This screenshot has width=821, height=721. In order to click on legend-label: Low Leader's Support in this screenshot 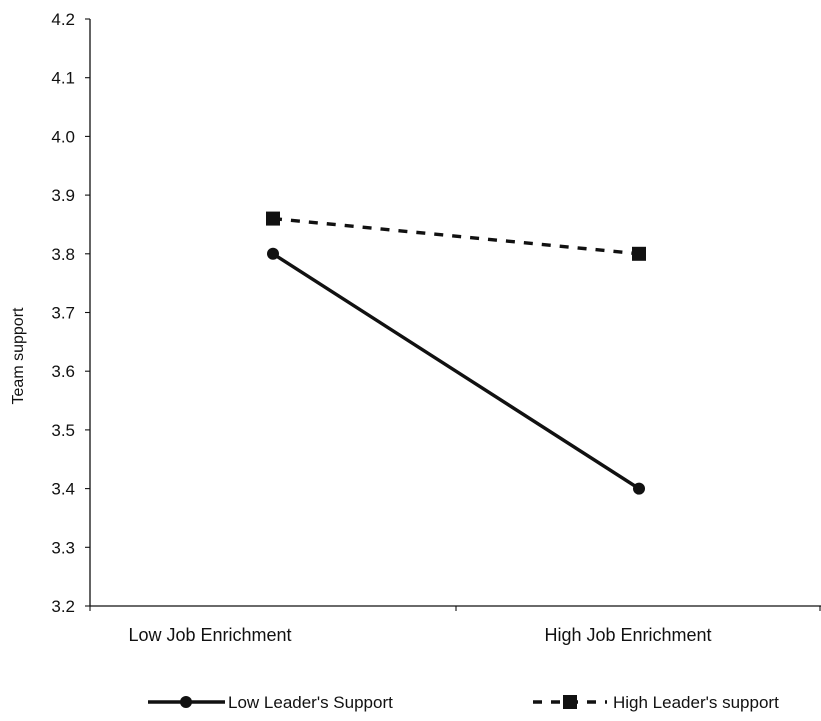, I will do `click(310, 702)`.